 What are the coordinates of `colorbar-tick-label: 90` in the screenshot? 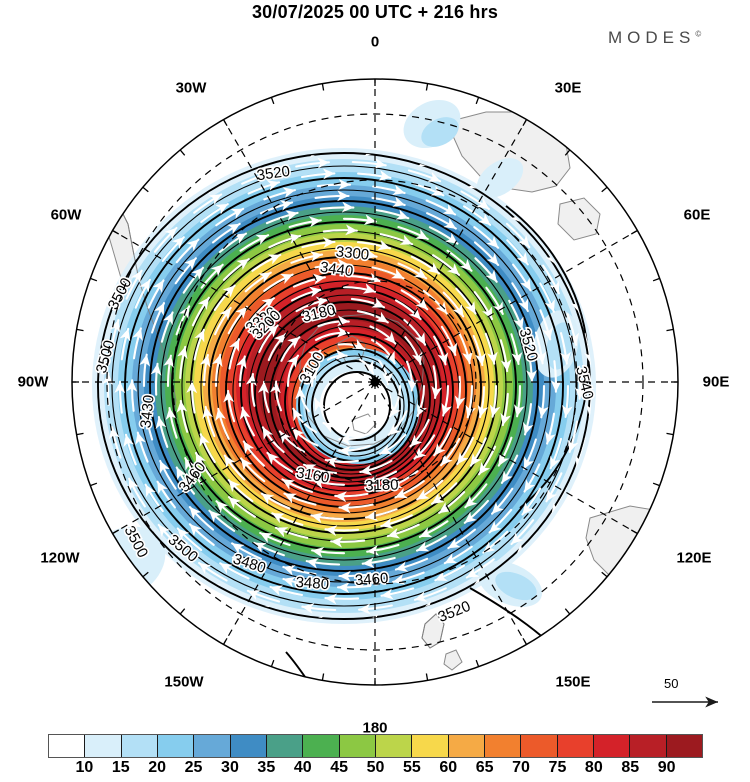 It's located at (666, 767).